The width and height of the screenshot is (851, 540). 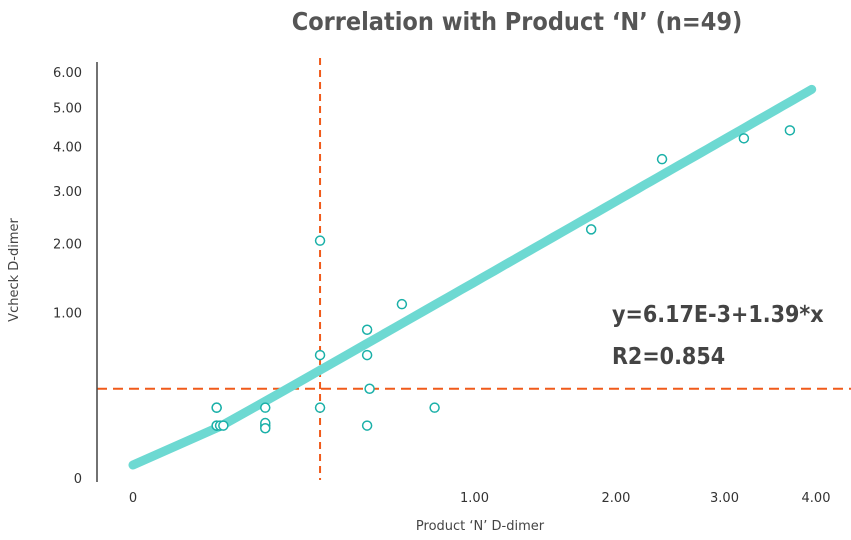 I want to click on y-tick-label: 1.00, so click(x=67, y=313).